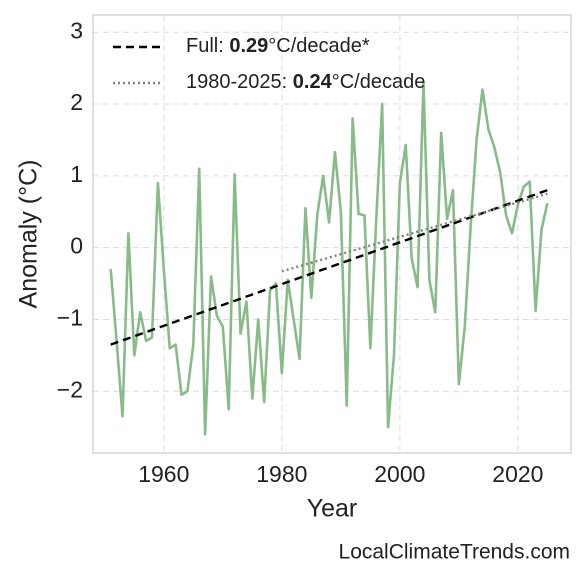  I want to click on source: LocalClimateTrends.com, so click(454, 552).